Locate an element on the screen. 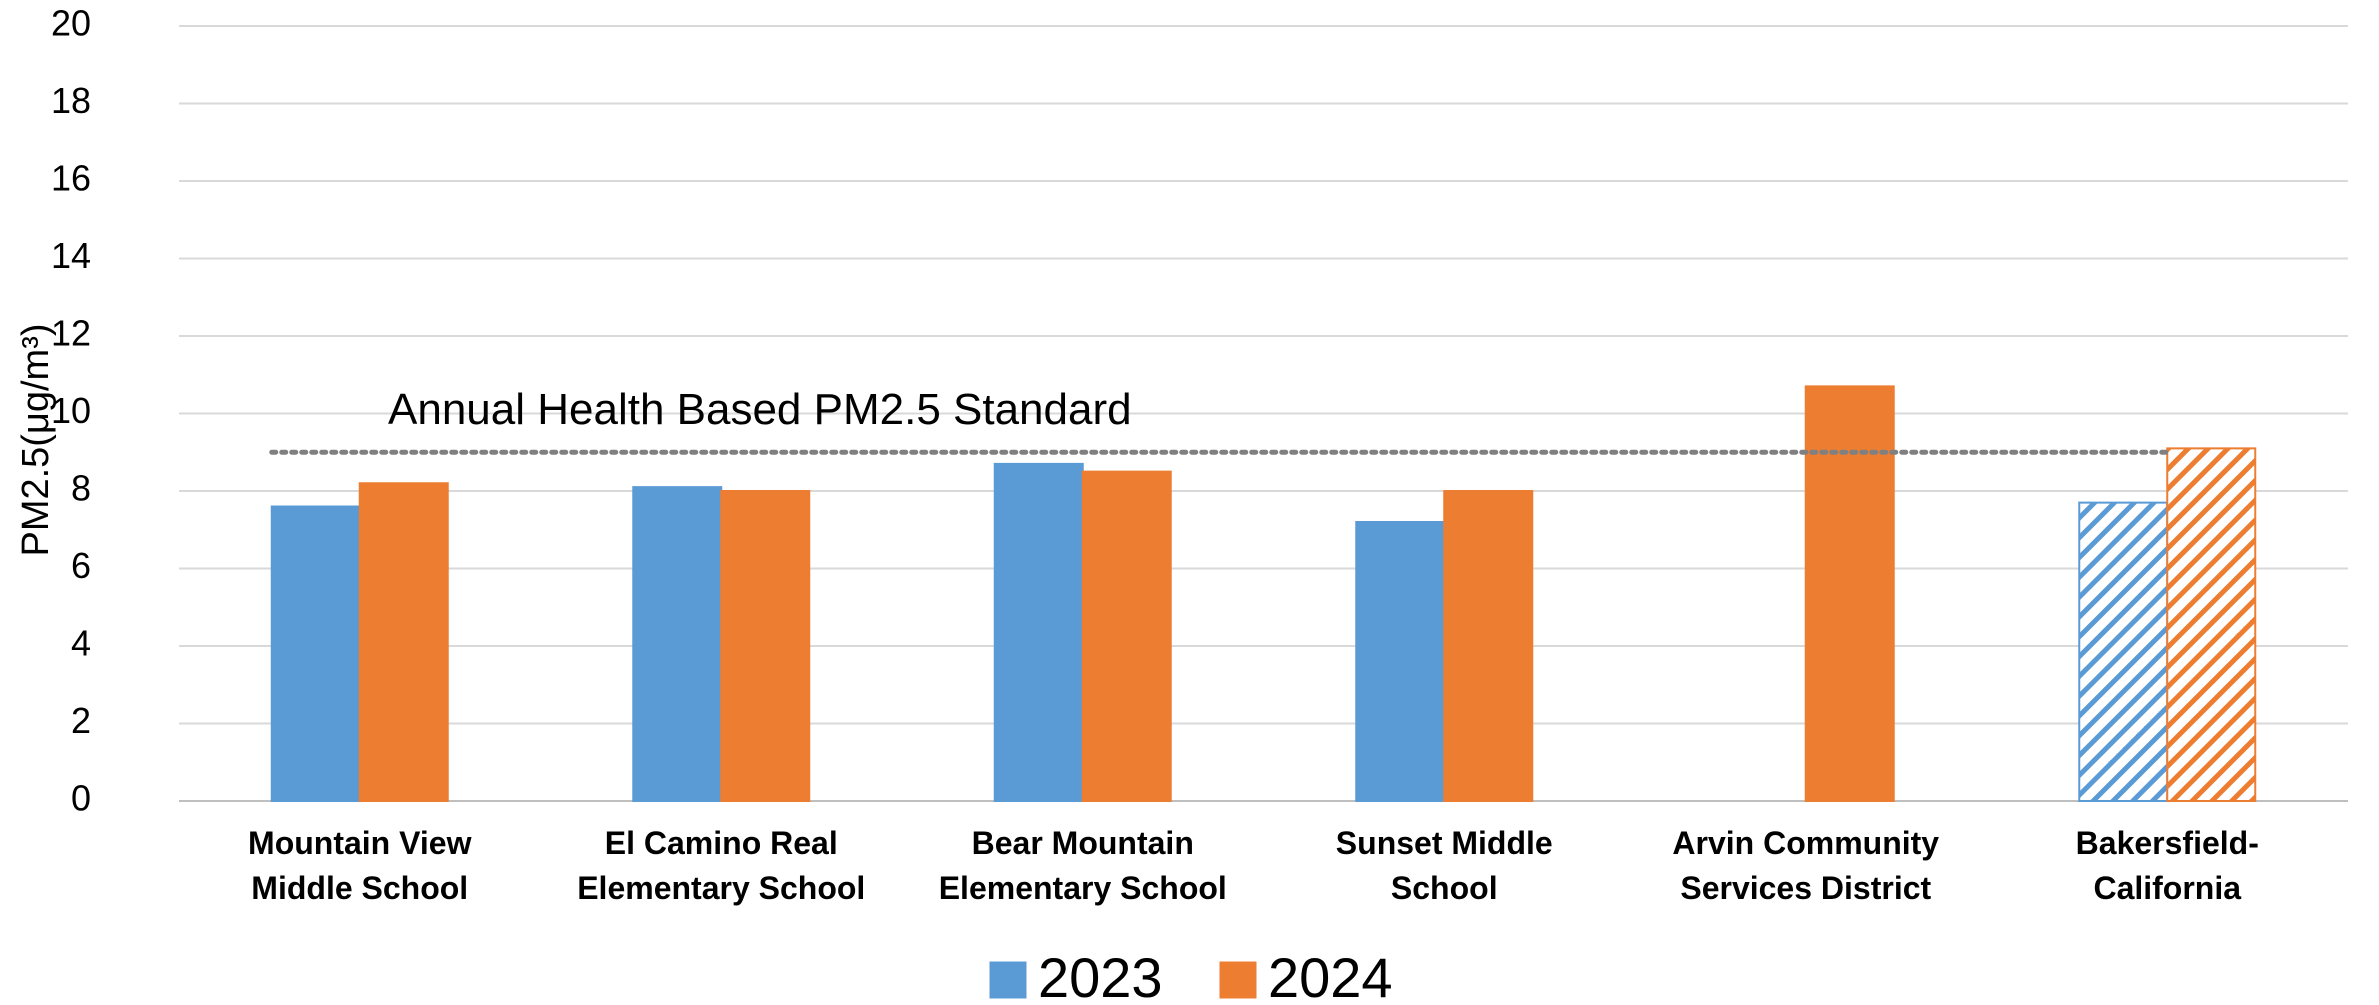 This screenshot has height=1005, width=2379. x-tick-label: Arvin Community Services District is located at coordinates (1806, 865).